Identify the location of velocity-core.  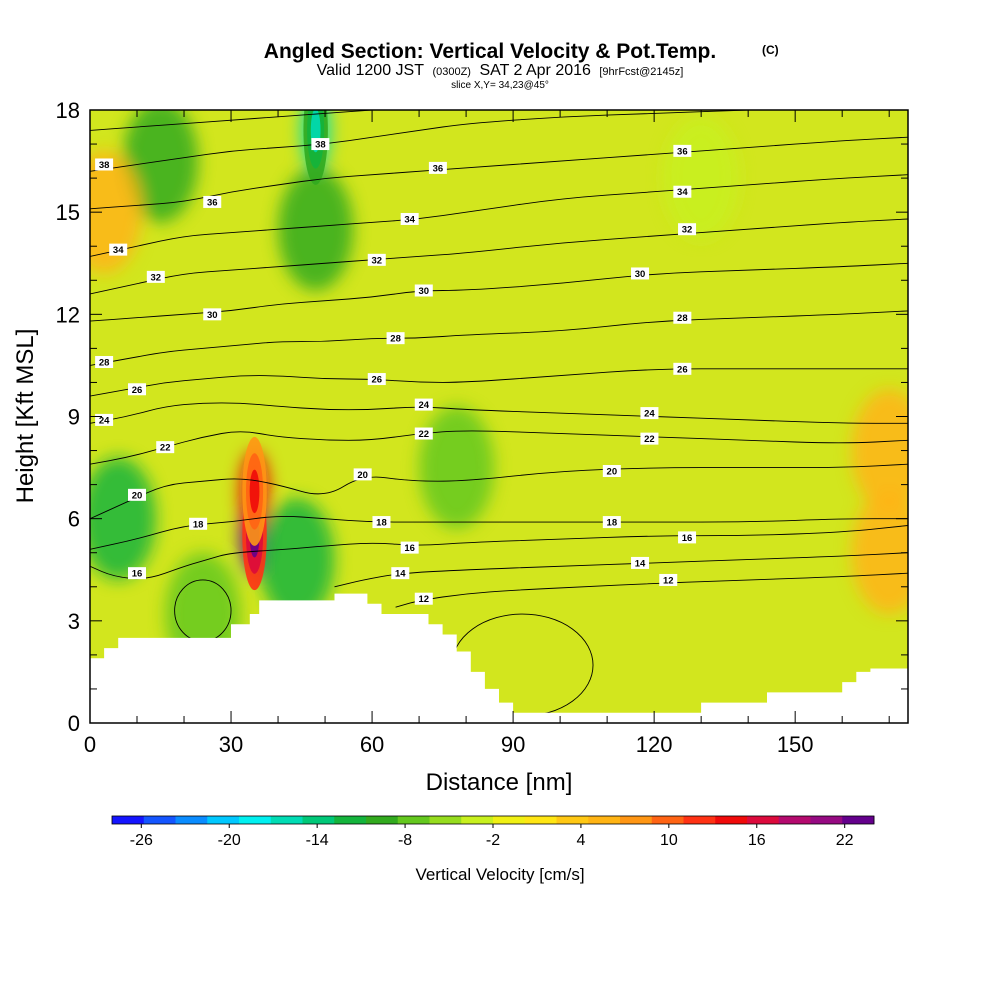
(254, 491).